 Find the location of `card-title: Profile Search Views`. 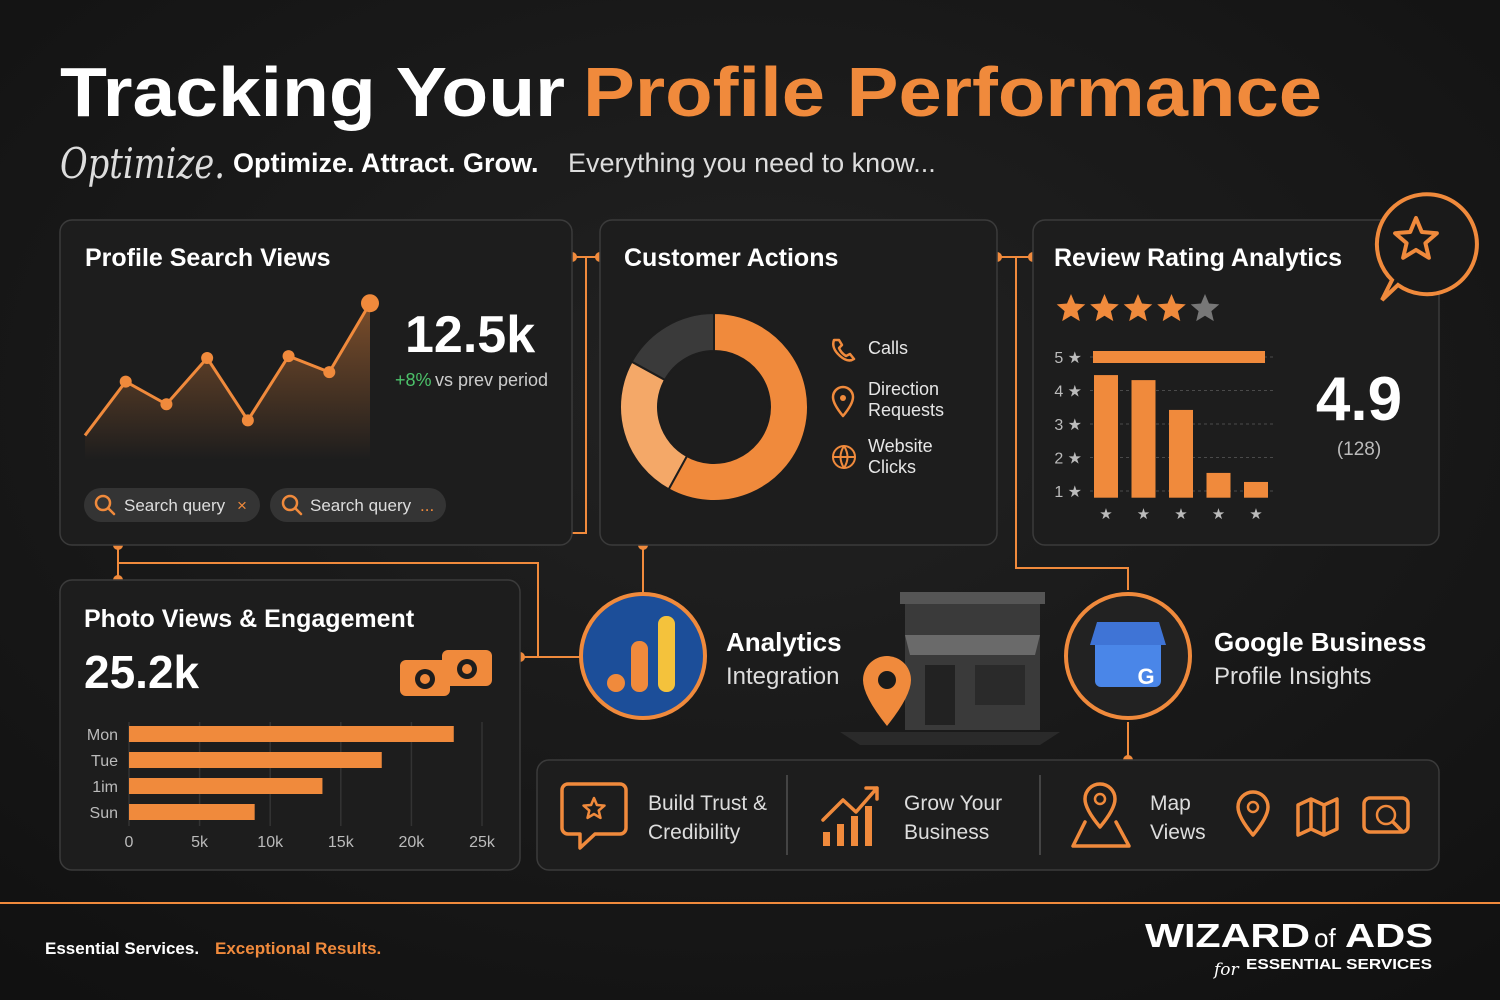

card-title: Profile Search Views is located at coordinates (208, 258).